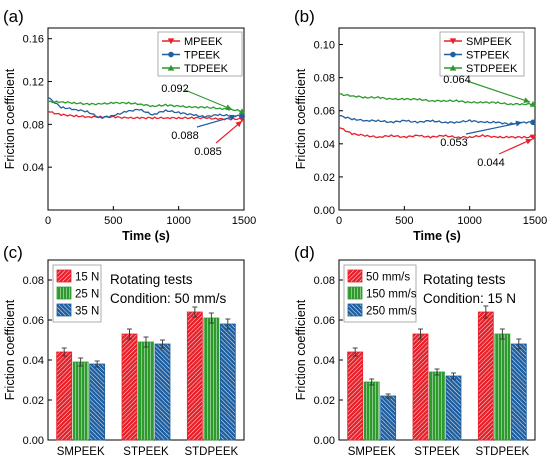 Image resolution: width=550 pixels, height=464 pixels. Describe the element at coordinates (87, 312) in the screenshot. I see `legend-label: 35 N` at that location.